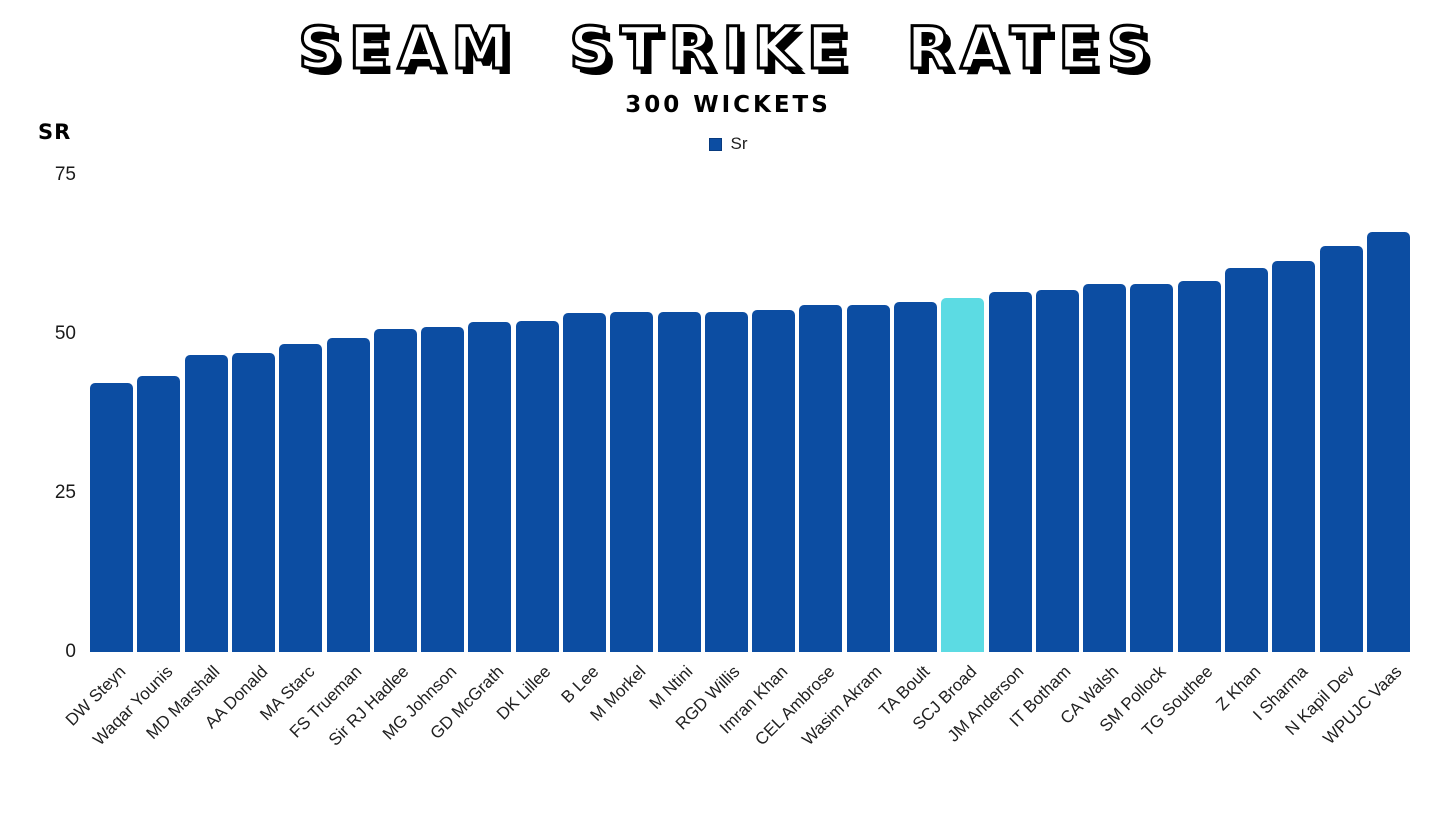  I want to click on bar-rgd-willis, so click(726, 482).